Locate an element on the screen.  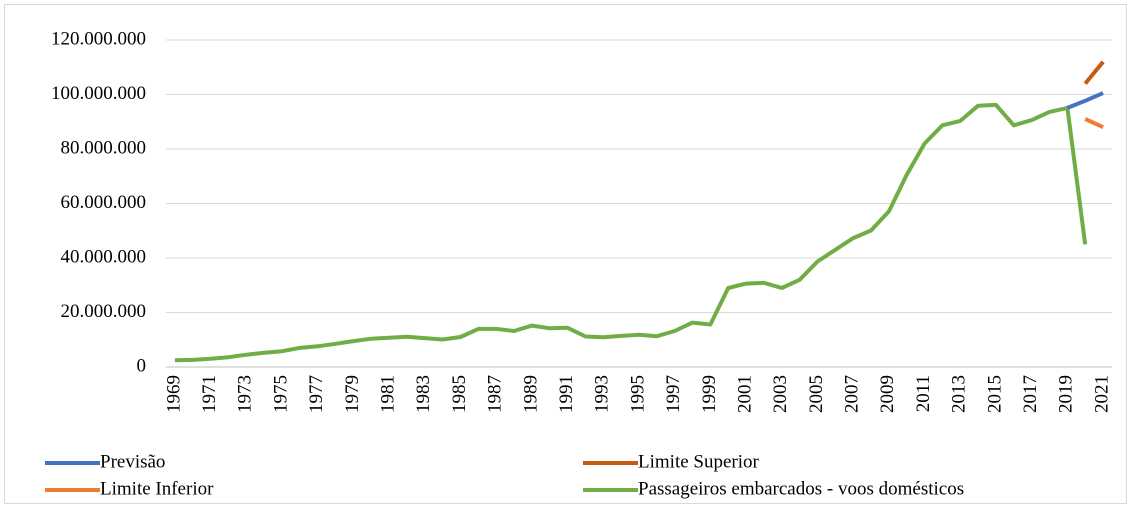
x-tick-label: 1999 is located at coordinates (709, 394).